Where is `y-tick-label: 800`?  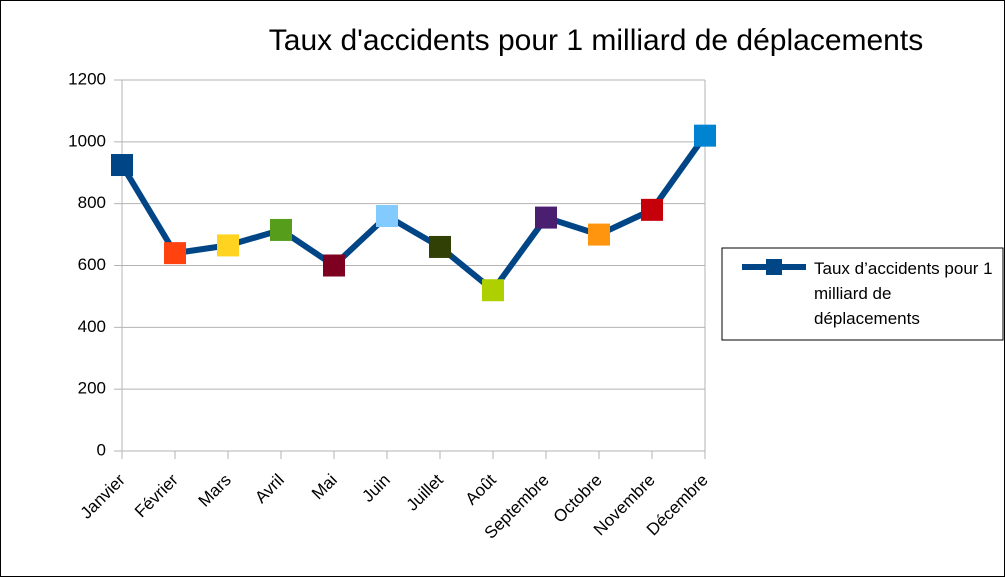 y-tick-label: 800 is located at coordinates (92, 202).